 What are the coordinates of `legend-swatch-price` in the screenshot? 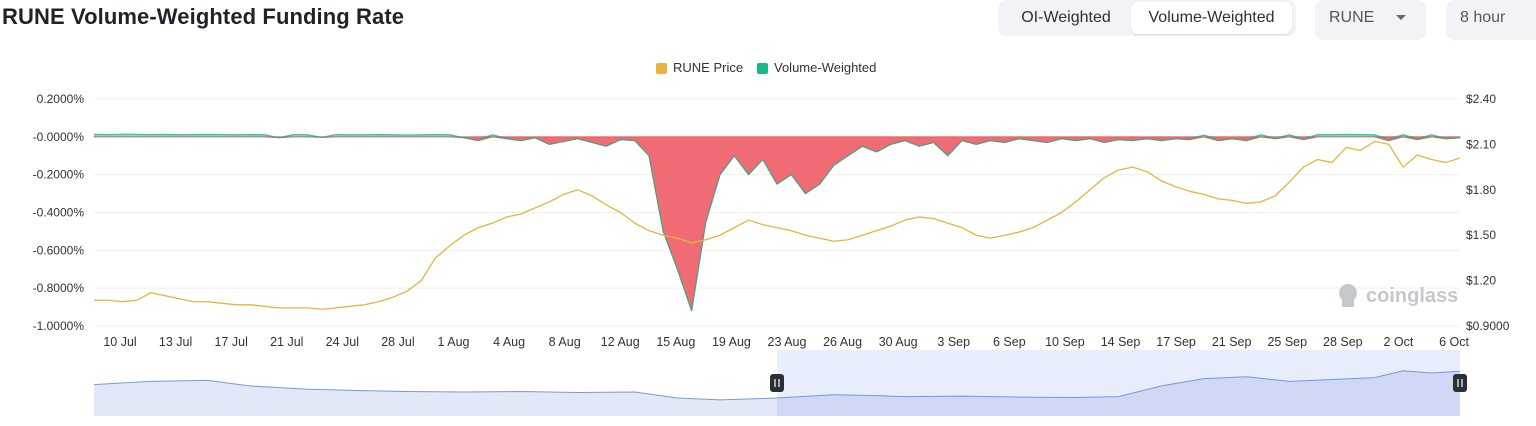 It's located at (661, 68).